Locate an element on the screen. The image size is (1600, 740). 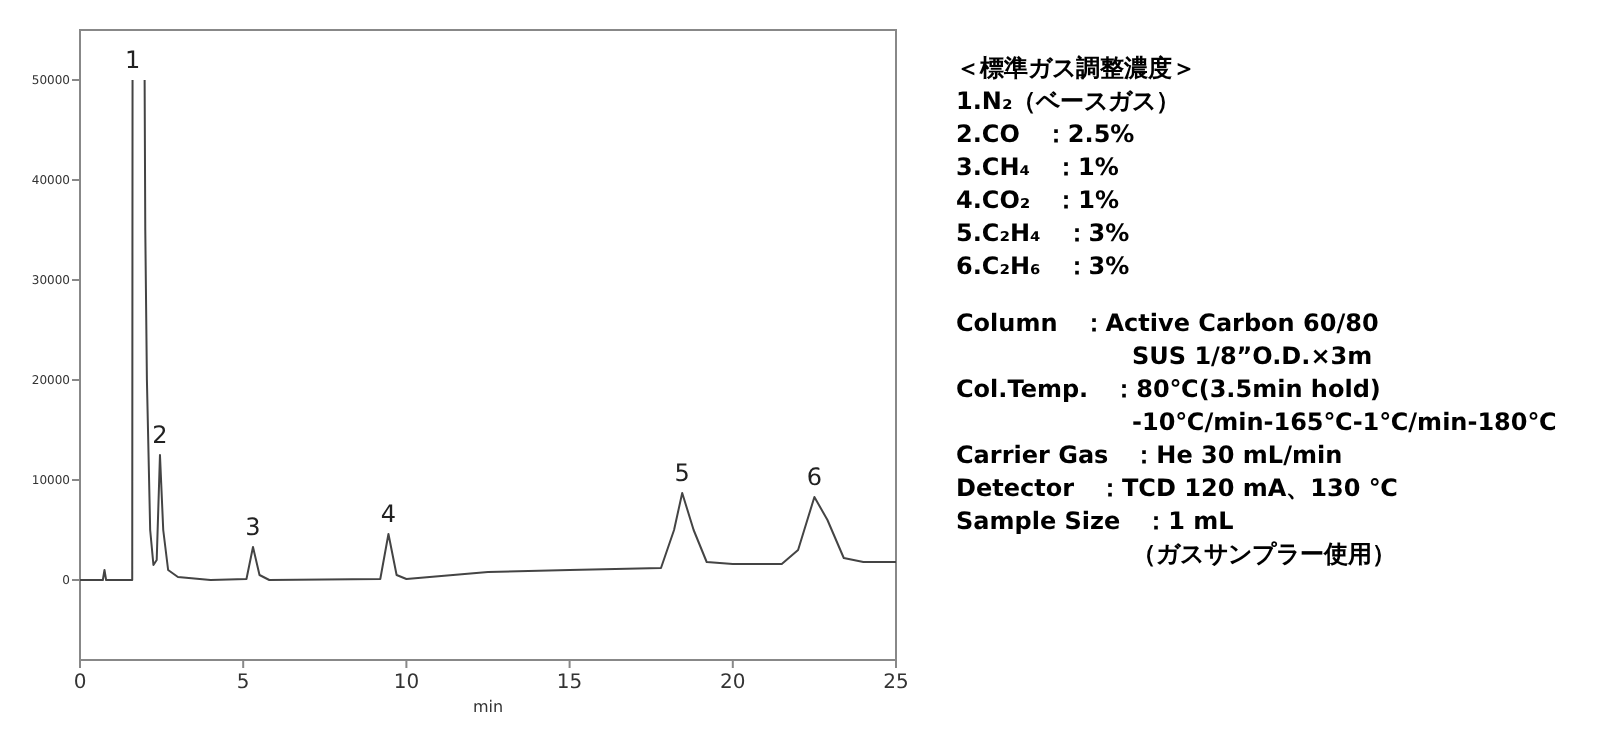
text: ＜標準ガス調整濃度＞ is located at coordinates (1076, 68).